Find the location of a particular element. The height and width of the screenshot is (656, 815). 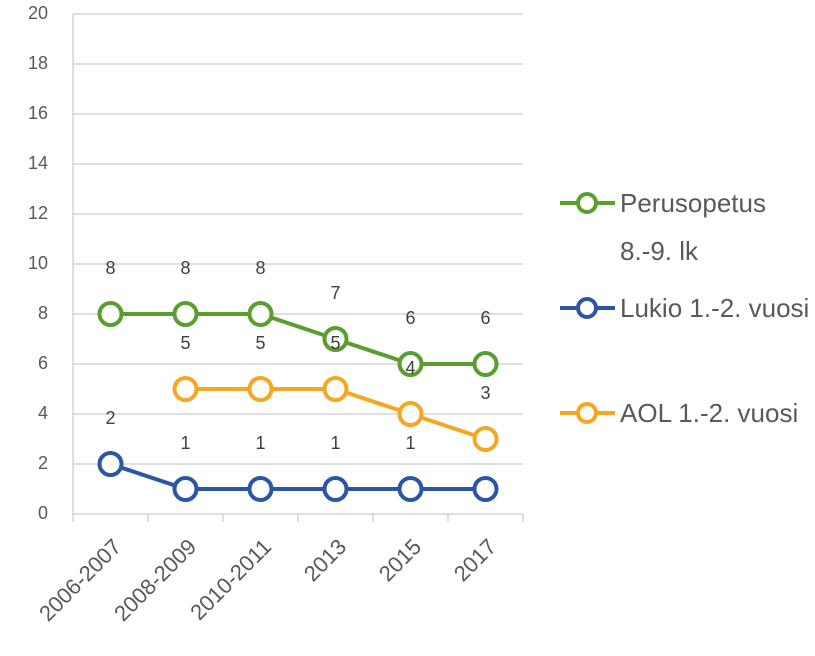

y-tick-label: 10 is located at coordinates (38, 263).